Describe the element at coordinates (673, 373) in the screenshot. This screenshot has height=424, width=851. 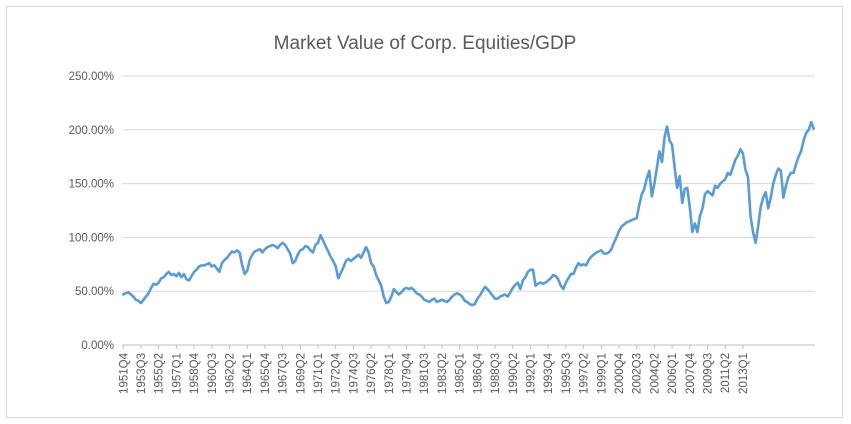
I see `x-tick-label: 2006Q1` at that location.